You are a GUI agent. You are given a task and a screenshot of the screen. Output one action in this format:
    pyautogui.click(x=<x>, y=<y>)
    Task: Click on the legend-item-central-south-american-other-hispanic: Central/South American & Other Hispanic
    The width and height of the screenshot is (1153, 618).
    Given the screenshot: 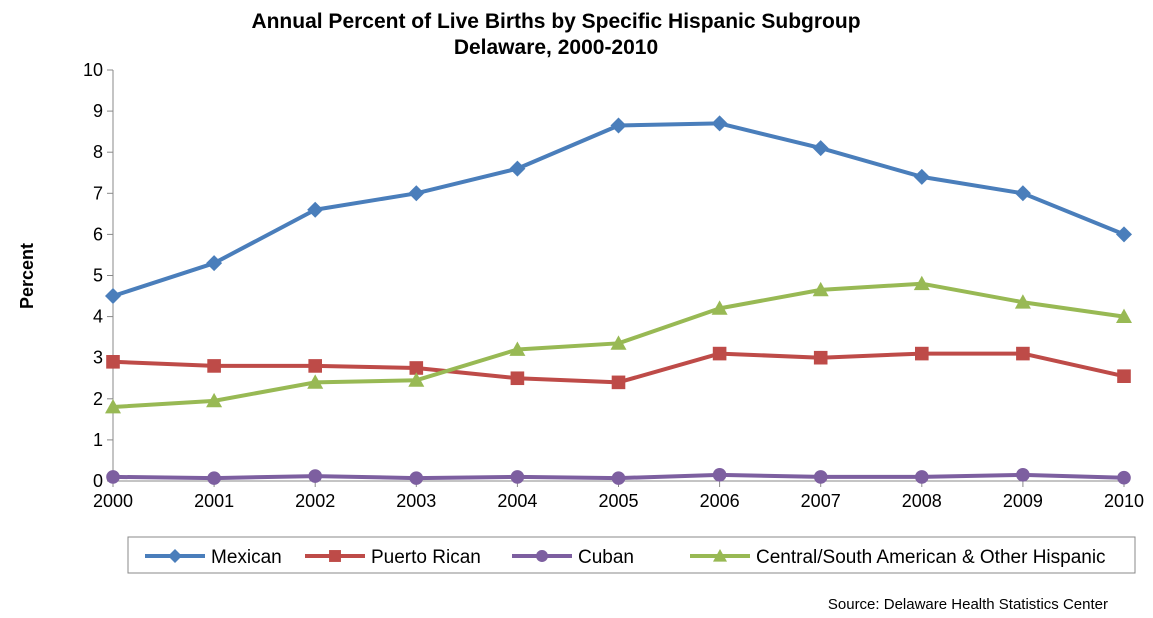 What is the action you would take?
    pyautogui.click(x=898, y=557)
    